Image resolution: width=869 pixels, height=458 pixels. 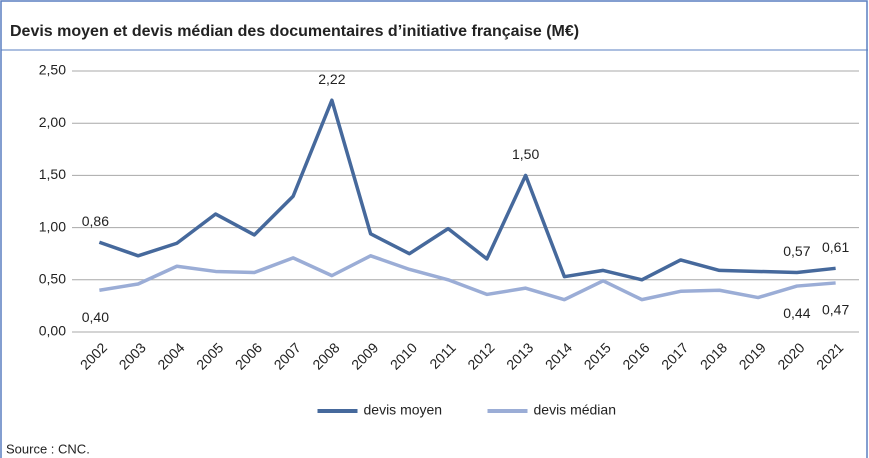 What do you see at coordinates (674, 355) in the screenshot?
I see `x-tick-label: 2017` at bounding box center [674, 355].